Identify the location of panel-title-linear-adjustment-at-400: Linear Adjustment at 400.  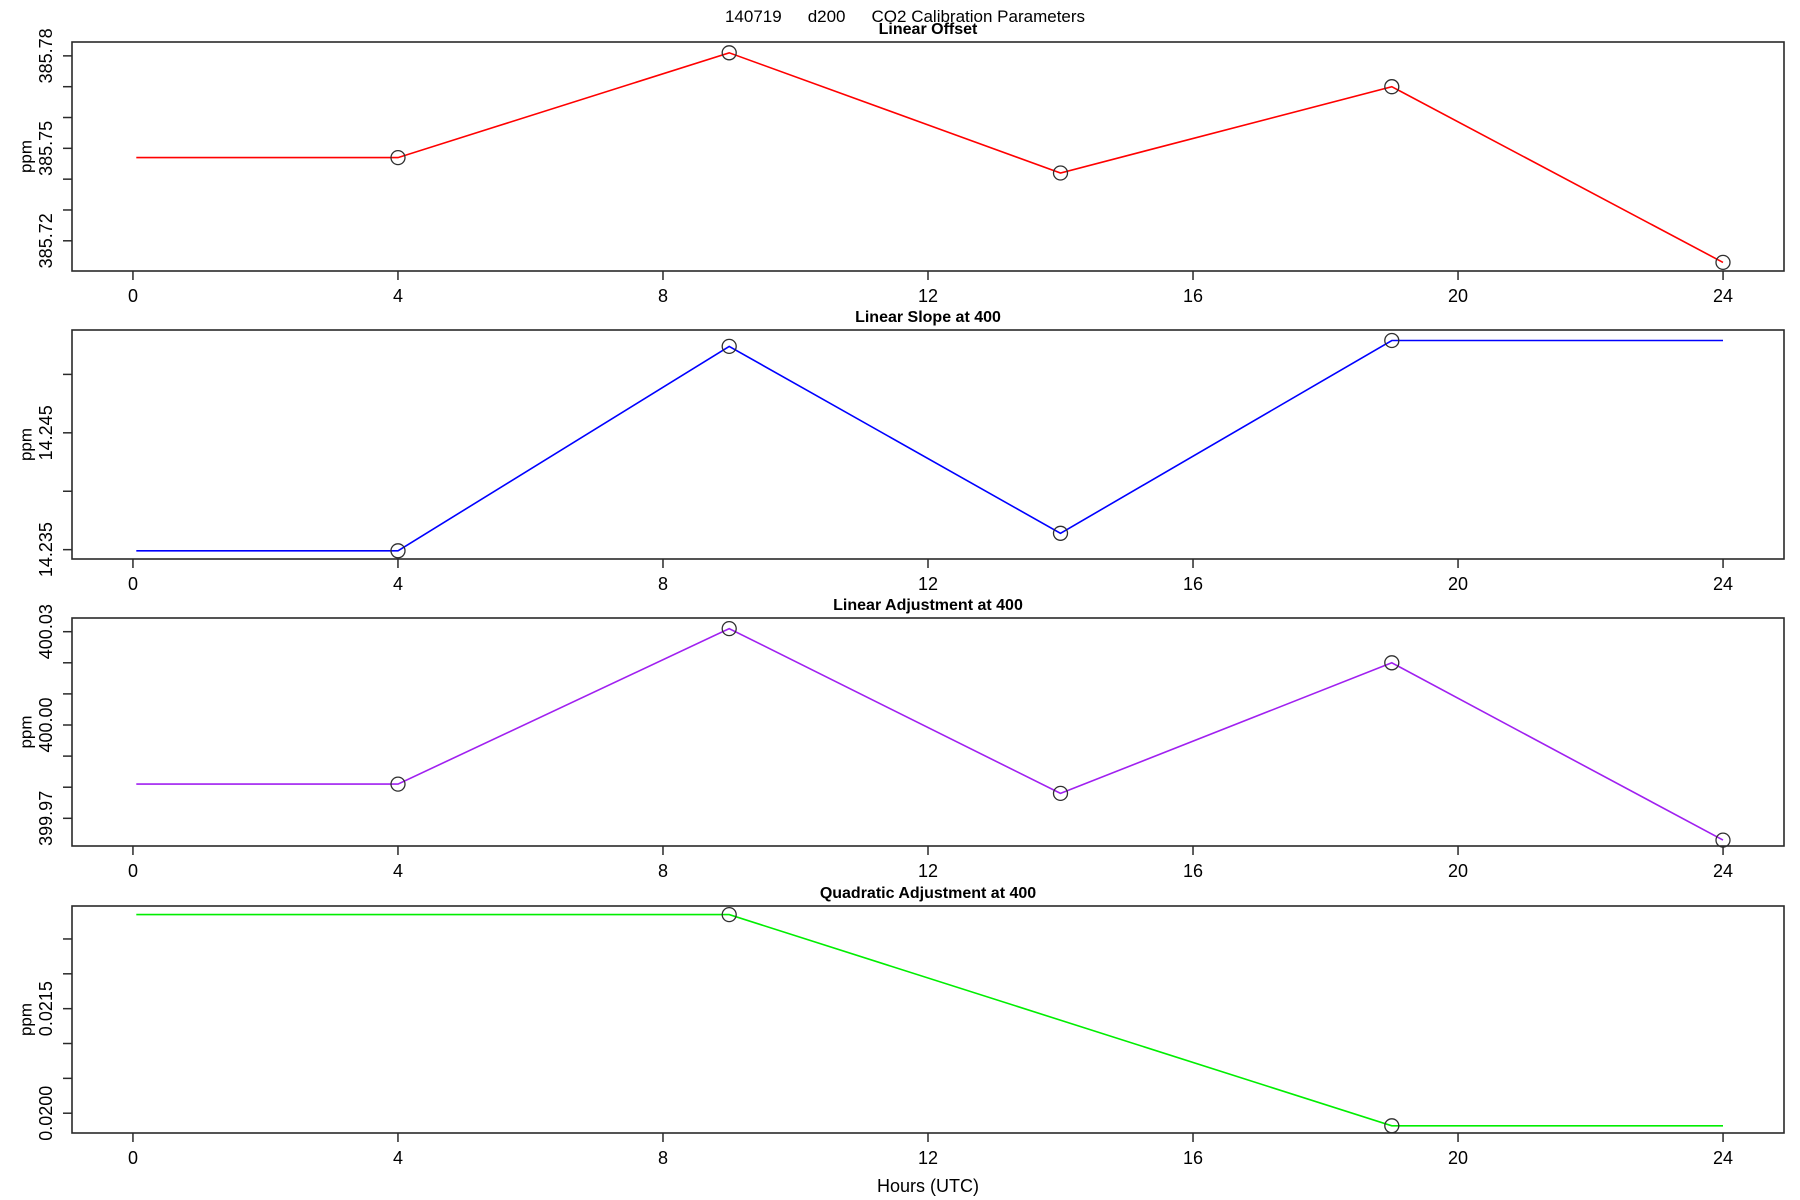
(928, 605).